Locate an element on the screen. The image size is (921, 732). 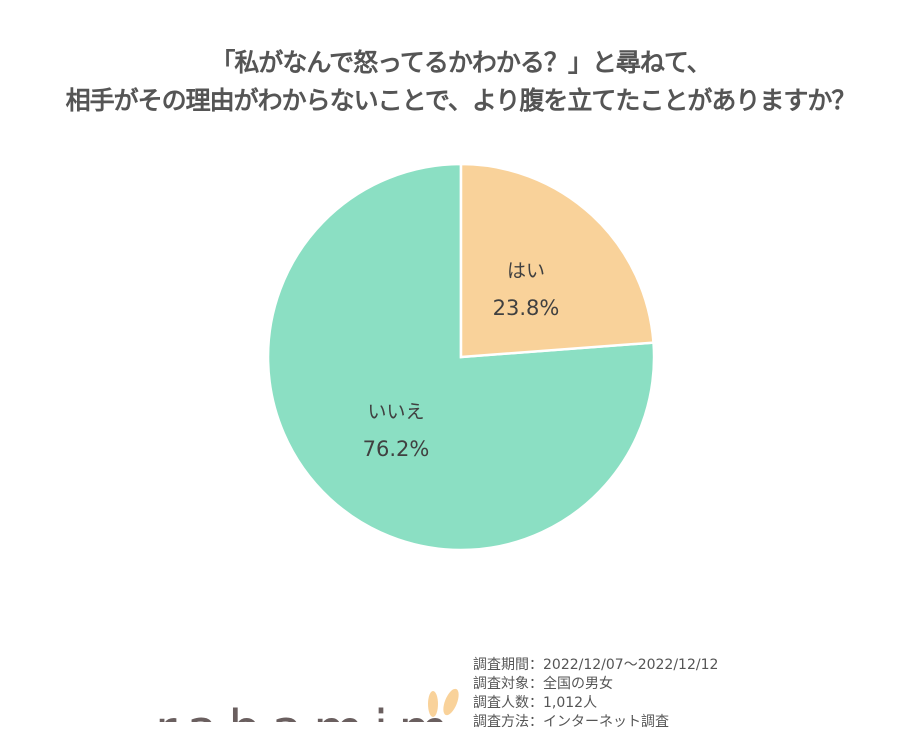
survey-count: 調査人数：1,012人 is located at coordinates (535, 703).